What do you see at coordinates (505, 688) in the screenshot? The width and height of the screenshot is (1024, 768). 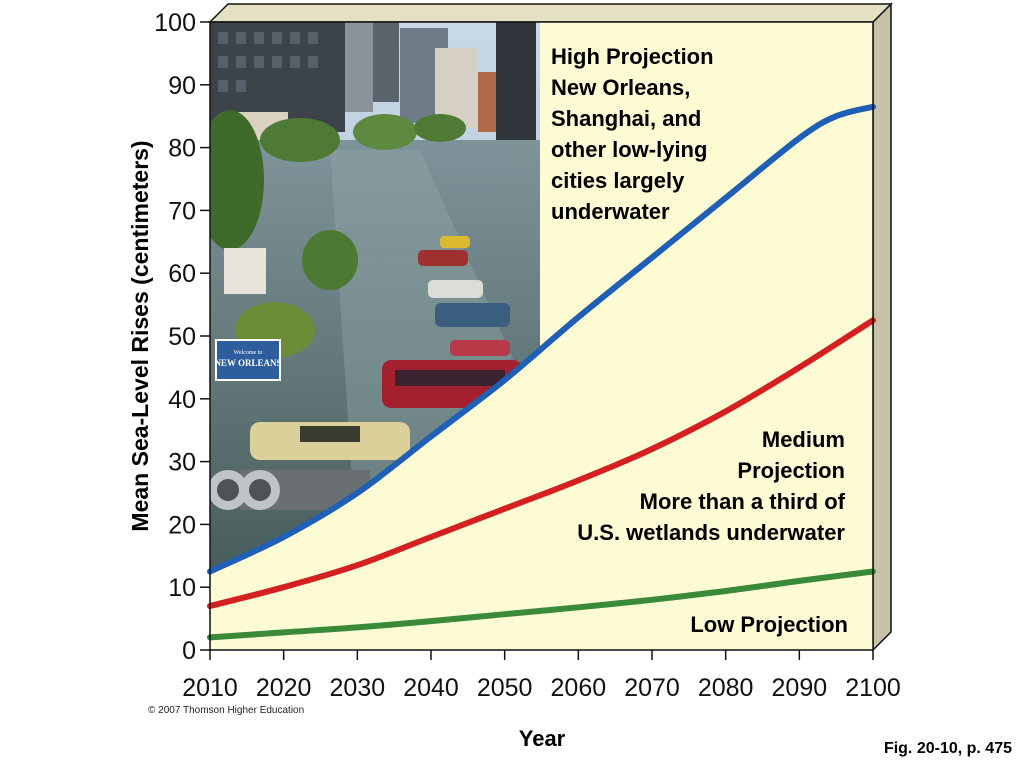 I see `x-tick-label: 2050` at bounding box center [505, 688].